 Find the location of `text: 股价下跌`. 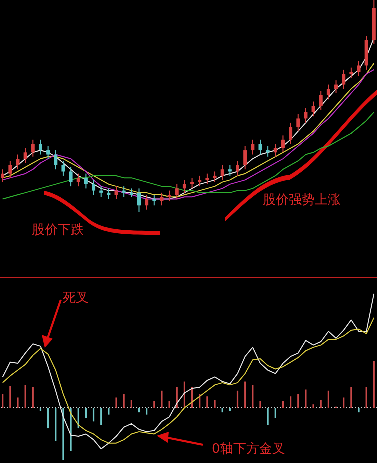

text: 股价下跌 is located at coordinates (58, 230).